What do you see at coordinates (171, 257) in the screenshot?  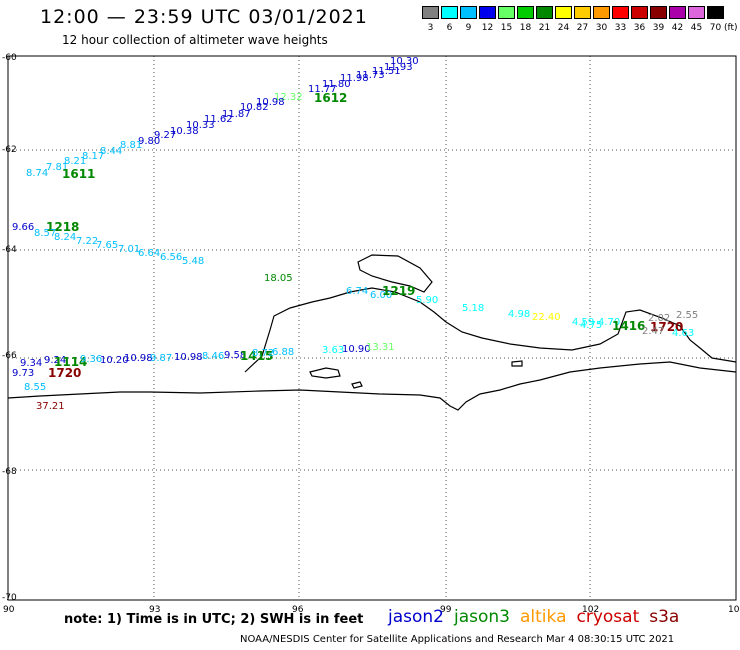 I see `observation-wave-height: 6.56` at bounding box center [171, 257].